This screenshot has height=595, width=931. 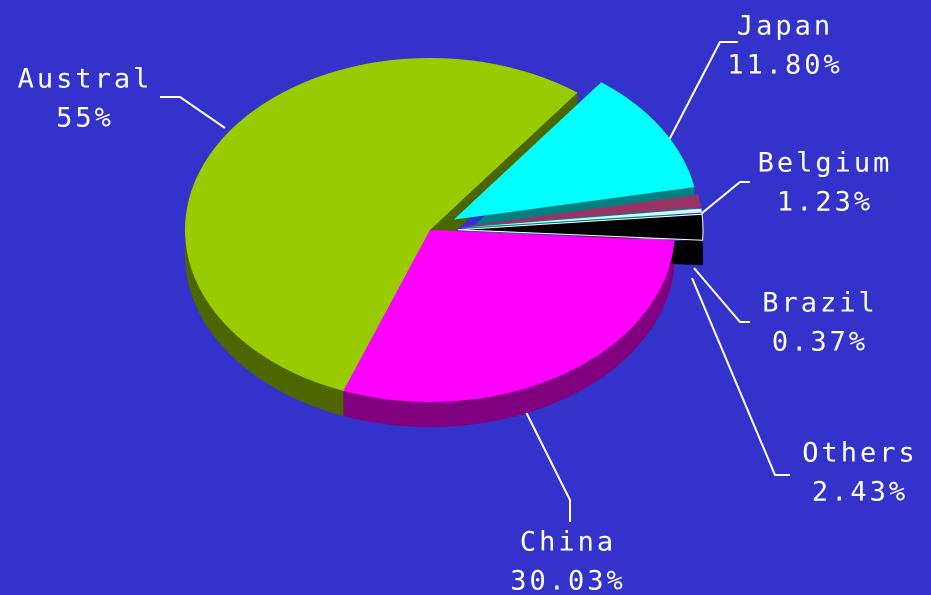 What do you see at coordinates (820, 342) in the screenshot?
I see `slice-value-label: 0.37%` at bounding box center [820, 342].